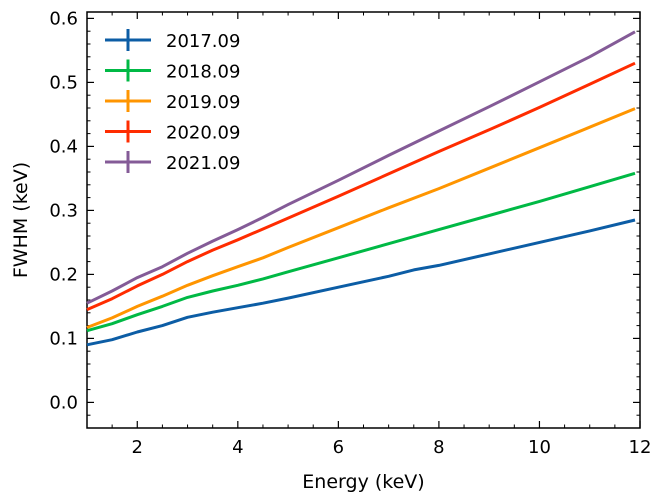 The image size is (665, 503). What do you see at coordinates (203, 163) in the screenshot?
I see `legend-label-5: 2021.09` at bounding box center [203, 163].